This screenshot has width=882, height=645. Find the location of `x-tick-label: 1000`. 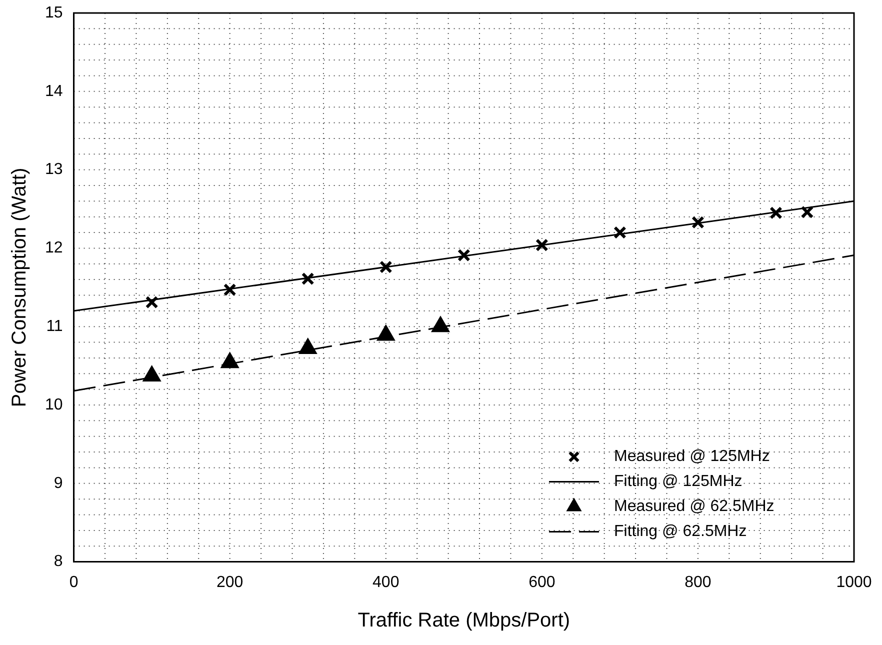

x-tick-label: 1000 is located at coordinates (854, 582).